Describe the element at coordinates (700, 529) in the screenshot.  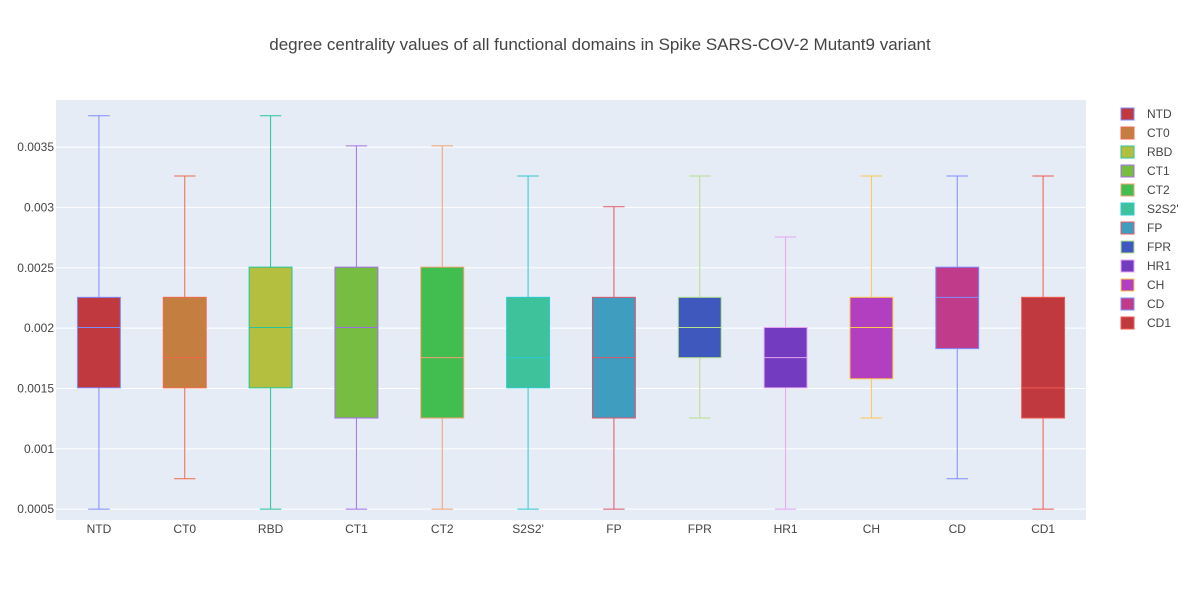
I see `x-tick-label: FPR` at that location.